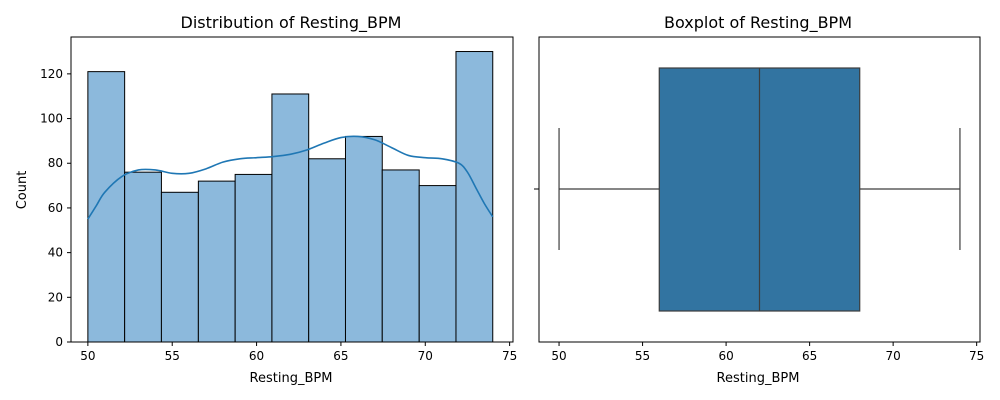  I want to click on boxplot-x-axis-label: Resting_BPM, so click(758, 378).